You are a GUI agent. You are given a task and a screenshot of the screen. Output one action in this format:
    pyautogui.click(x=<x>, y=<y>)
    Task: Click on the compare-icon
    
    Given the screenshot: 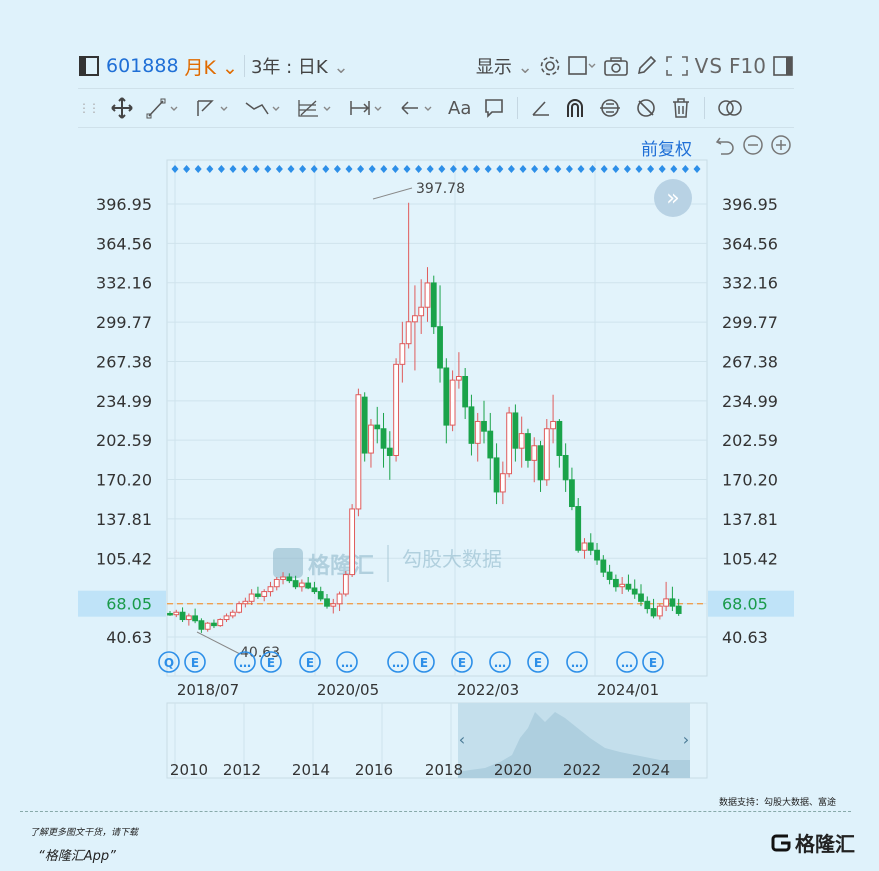 What is the action you would take?
    pyautogui.click(x=730, y=108)
    